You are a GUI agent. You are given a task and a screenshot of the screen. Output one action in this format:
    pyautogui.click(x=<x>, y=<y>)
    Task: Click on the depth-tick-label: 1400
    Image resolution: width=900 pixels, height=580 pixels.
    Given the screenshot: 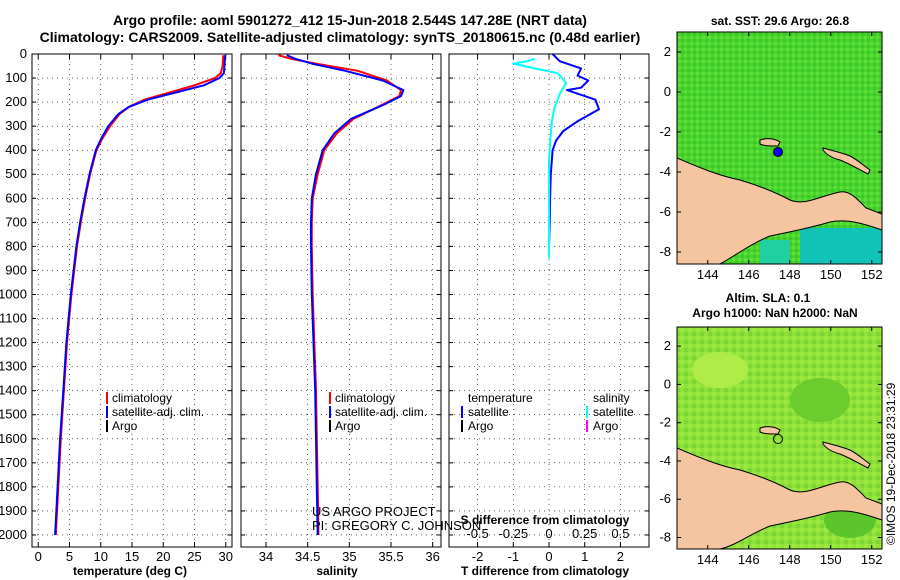 What is the action you would take?
    pyautogui.click(x=13, y=390)
    